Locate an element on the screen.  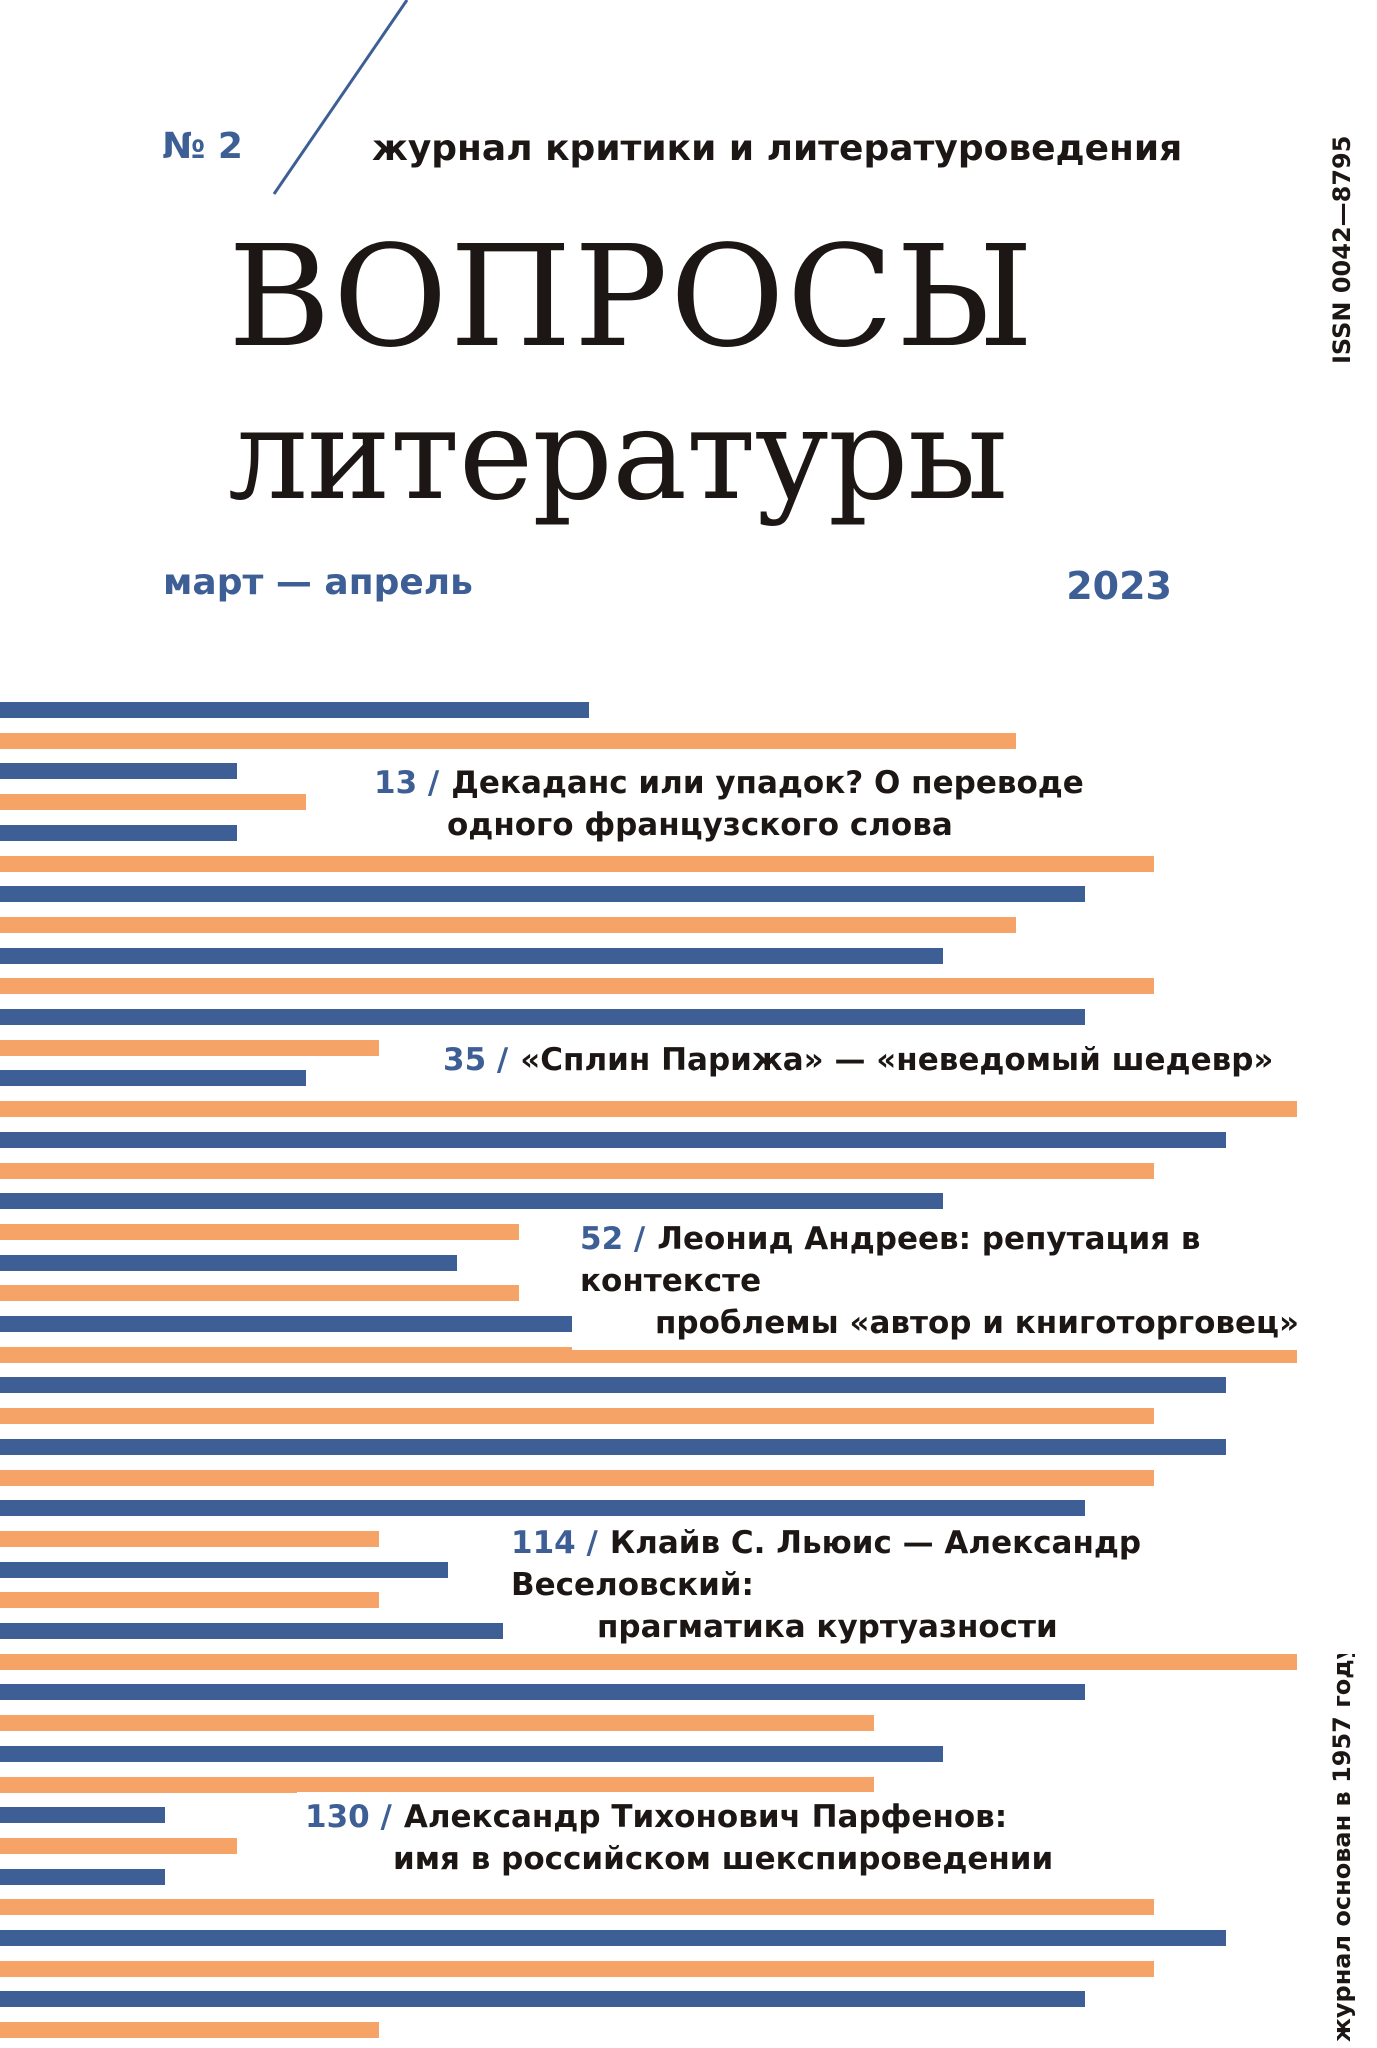
issue-number: № 2 is located at coordinates (202, 146).